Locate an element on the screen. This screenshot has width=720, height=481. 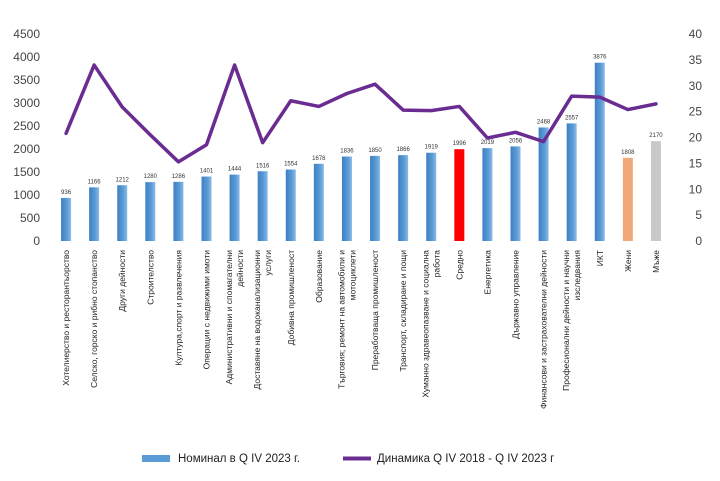
category-label-line: мотоциклети is located at coordinates (352, 275).